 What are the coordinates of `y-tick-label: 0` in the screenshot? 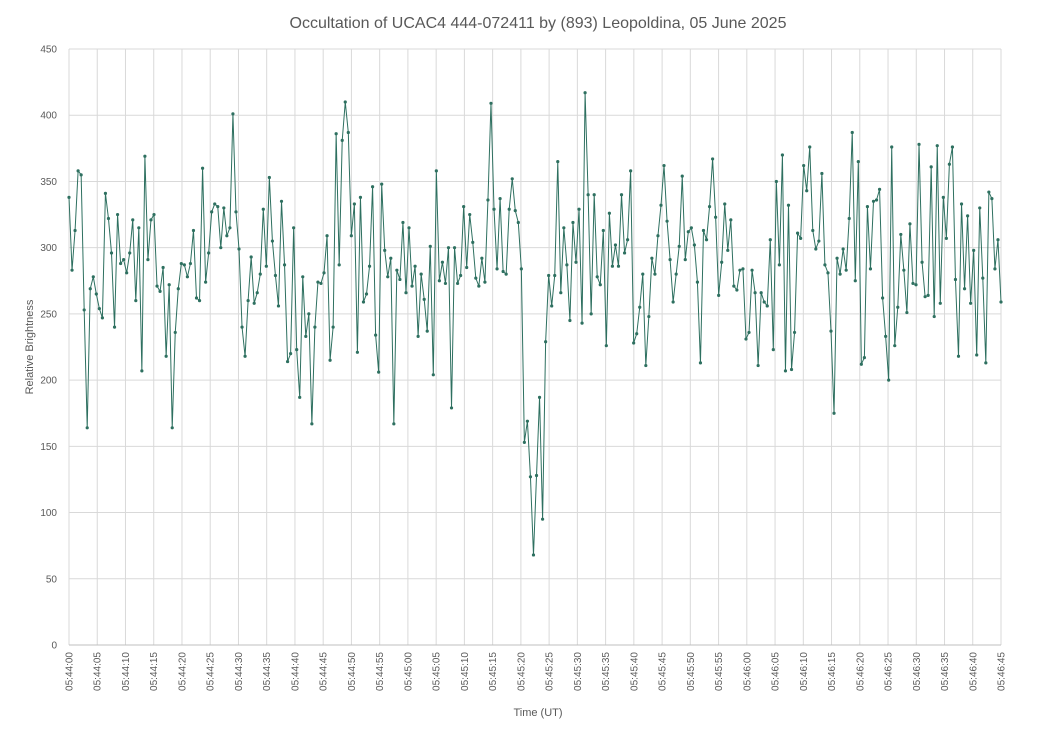 It's located at (54, 646).